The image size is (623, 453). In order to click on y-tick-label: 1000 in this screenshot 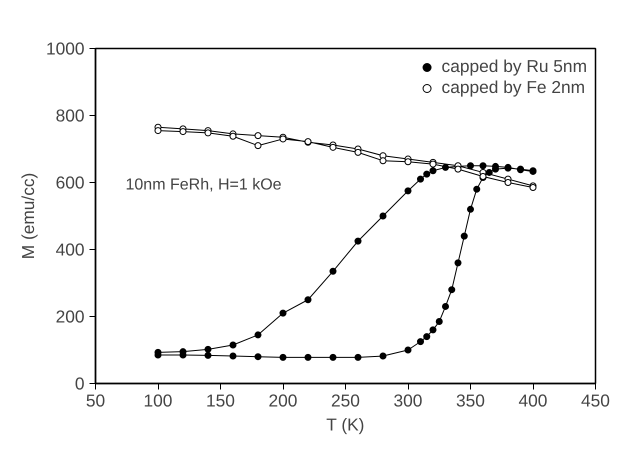, I will do `click(65, 48)`.